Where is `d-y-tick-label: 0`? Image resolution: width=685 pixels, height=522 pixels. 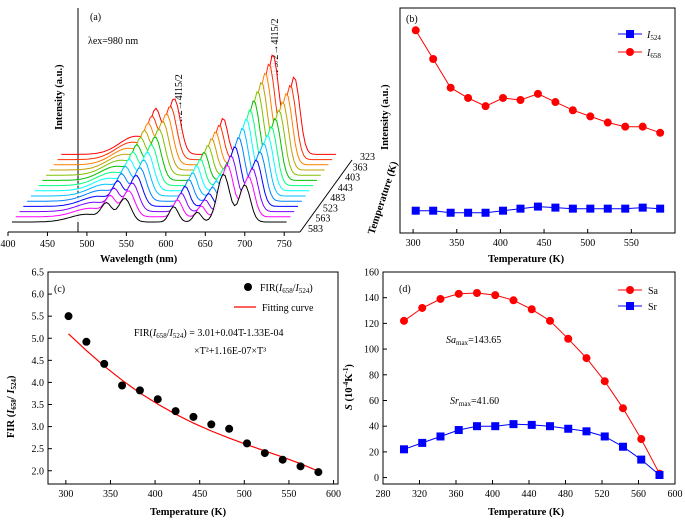
d-y-tick-label: 0 is located at coordinates (376, 478).